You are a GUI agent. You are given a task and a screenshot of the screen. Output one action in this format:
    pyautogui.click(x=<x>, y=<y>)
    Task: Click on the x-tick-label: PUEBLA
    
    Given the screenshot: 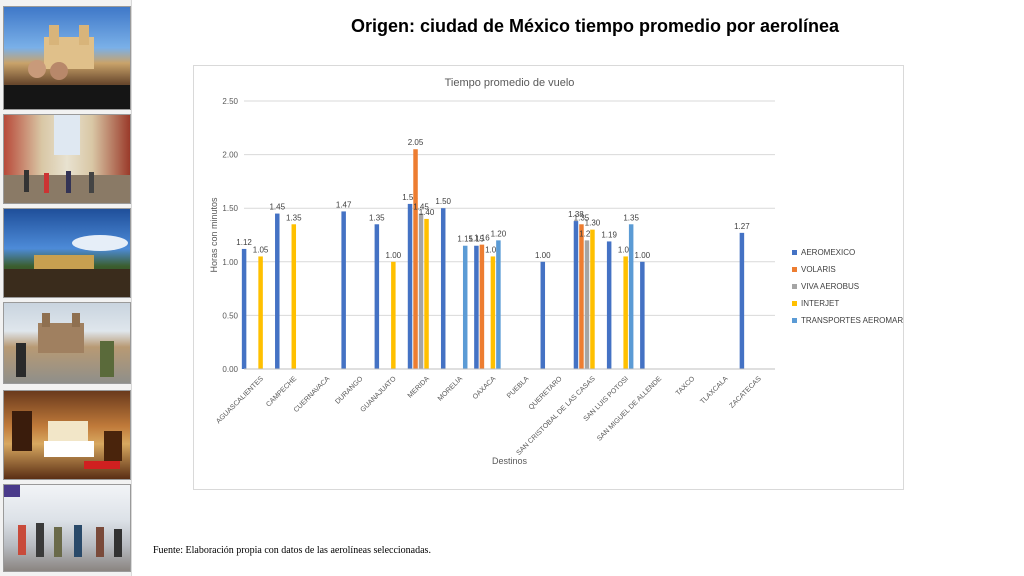 What is the action you would take?
    pyautogui.click(x=518, y=387)
    